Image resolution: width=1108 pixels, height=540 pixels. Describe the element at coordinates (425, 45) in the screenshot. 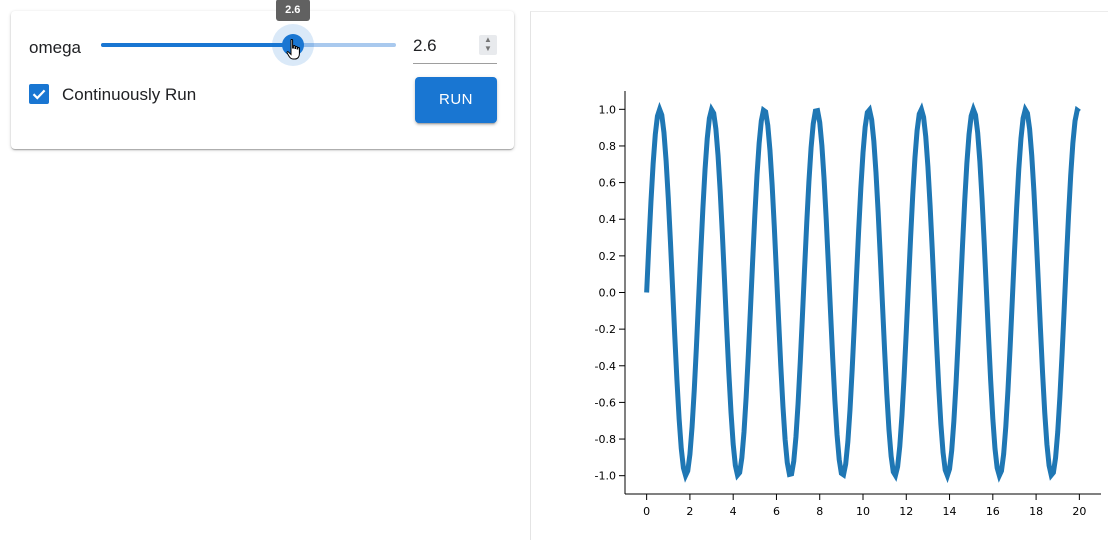

I see `omega-number-value: 2.6` at that location.